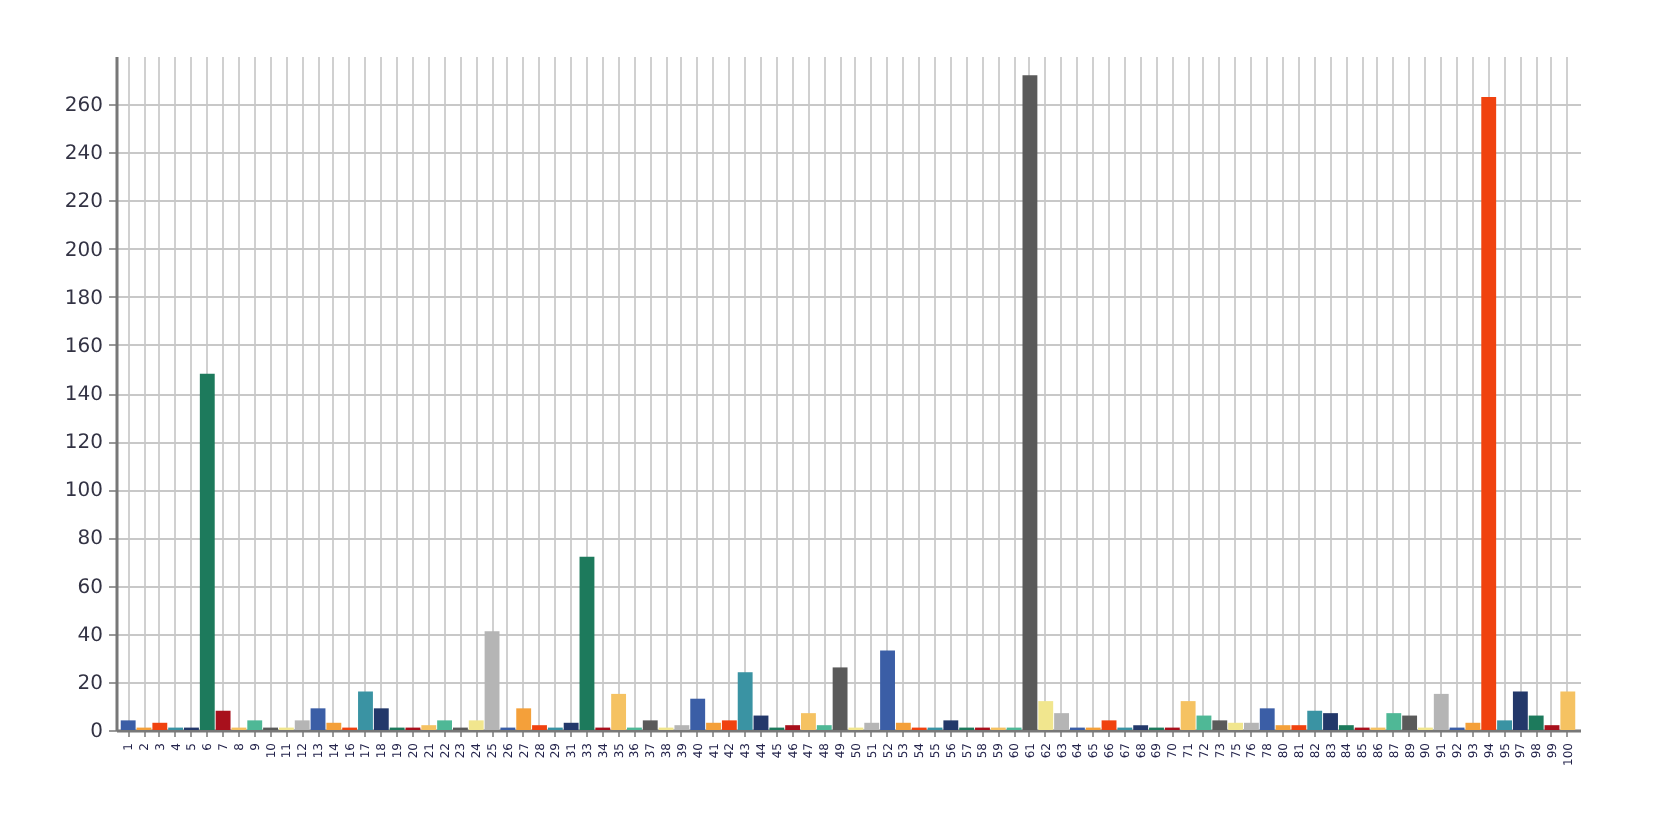  What do you see at coordinates (83, 395) in the screenshot?
I see `y-tick-label: 140` at bounding box center [83, 395].